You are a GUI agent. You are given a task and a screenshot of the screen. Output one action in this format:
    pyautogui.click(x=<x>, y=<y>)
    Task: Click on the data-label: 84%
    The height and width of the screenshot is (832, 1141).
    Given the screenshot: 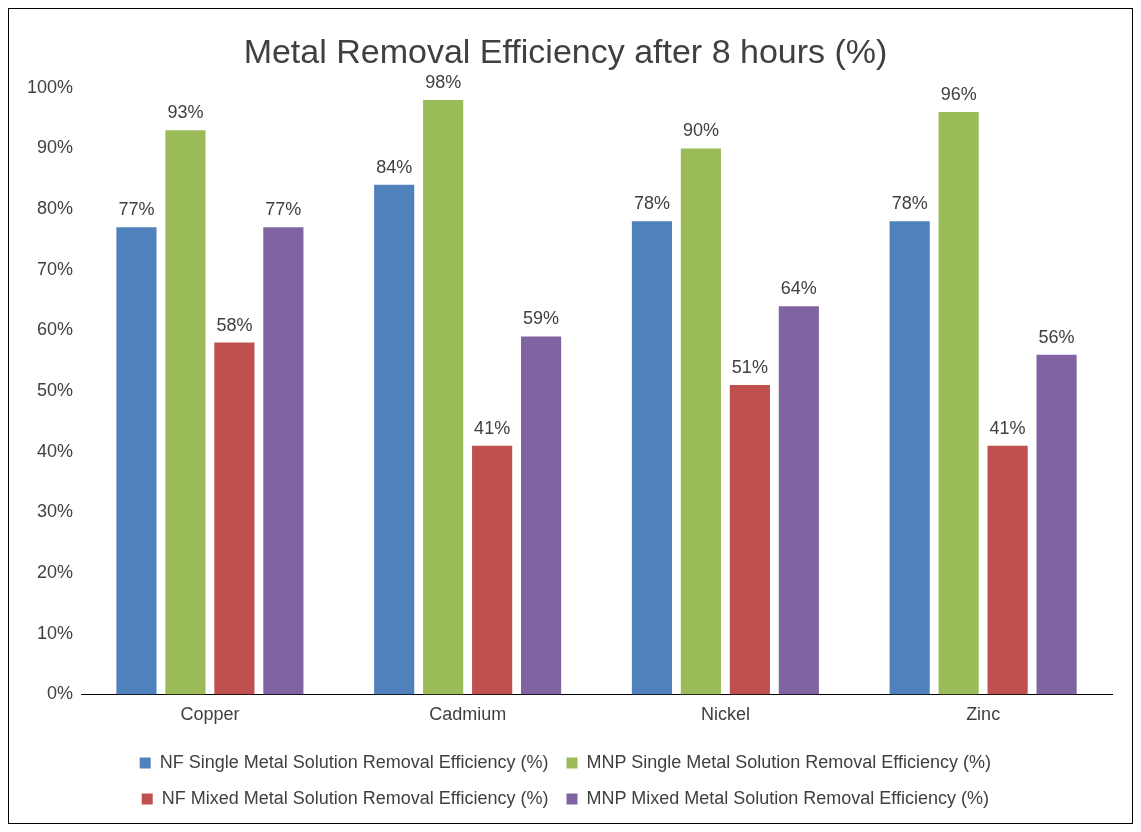 What is the action you would take?
    pyautogui.click(x=394, y=166)
    